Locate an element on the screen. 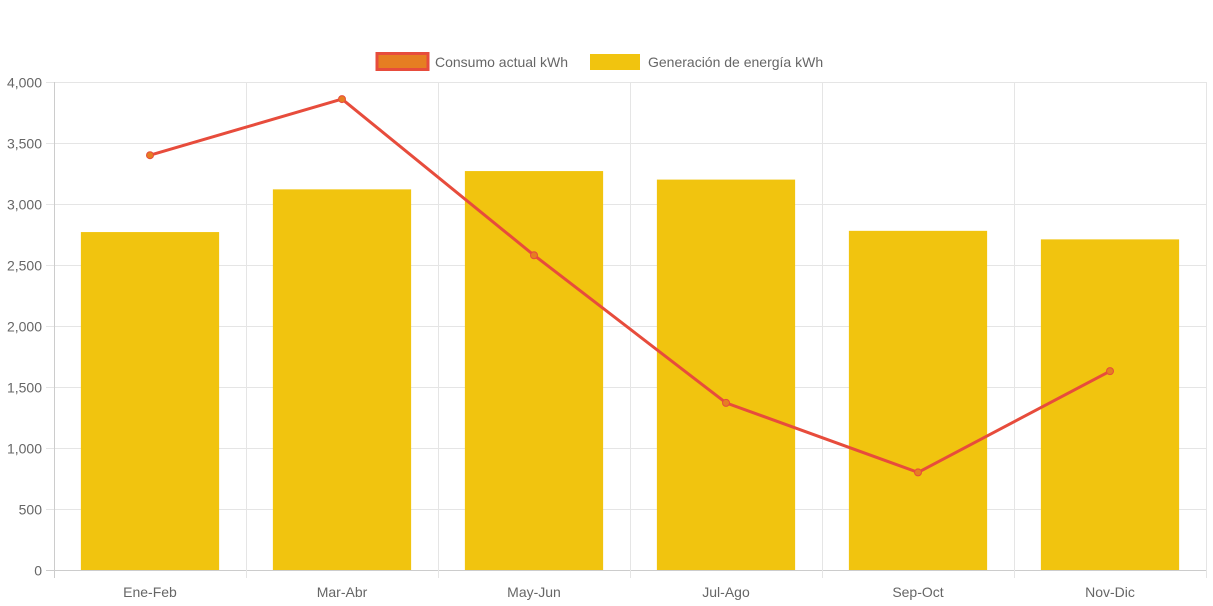  legend-item-consumo: Consumo actual kWh is located at coordinates (471, 61).